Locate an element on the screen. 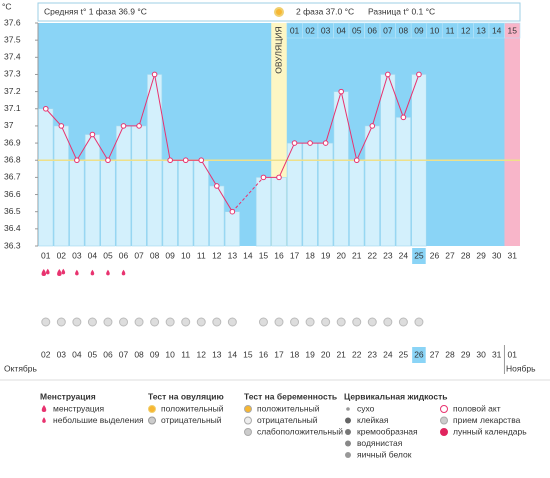  x-tick-label: 15 is located at coordinates (264, 255).